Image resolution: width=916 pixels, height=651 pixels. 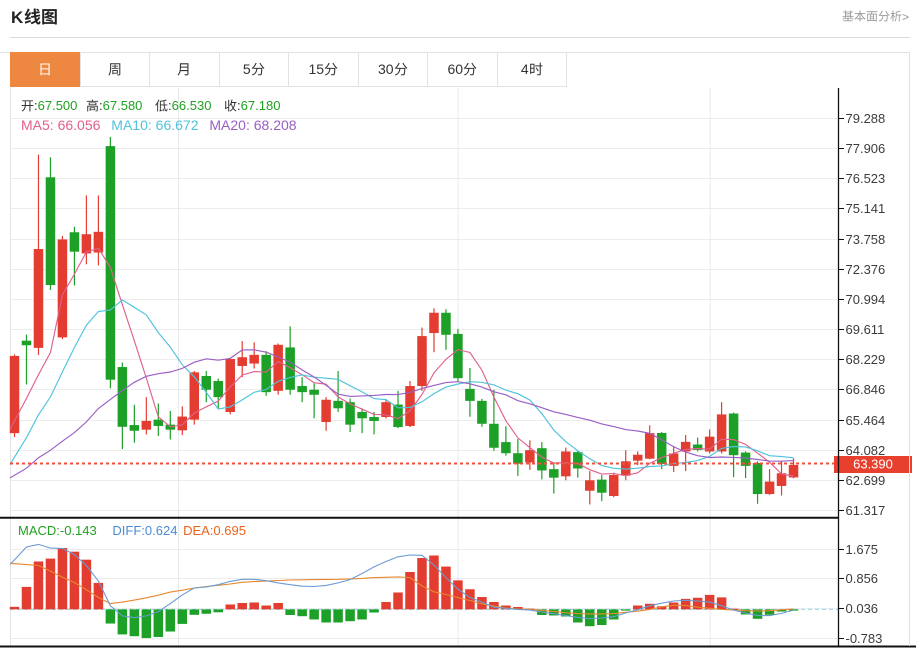 What do you see at coordinates (866, 450) in the screenshot?
I see `price-tick-label: 64.082` at bounding box center [866, 450].